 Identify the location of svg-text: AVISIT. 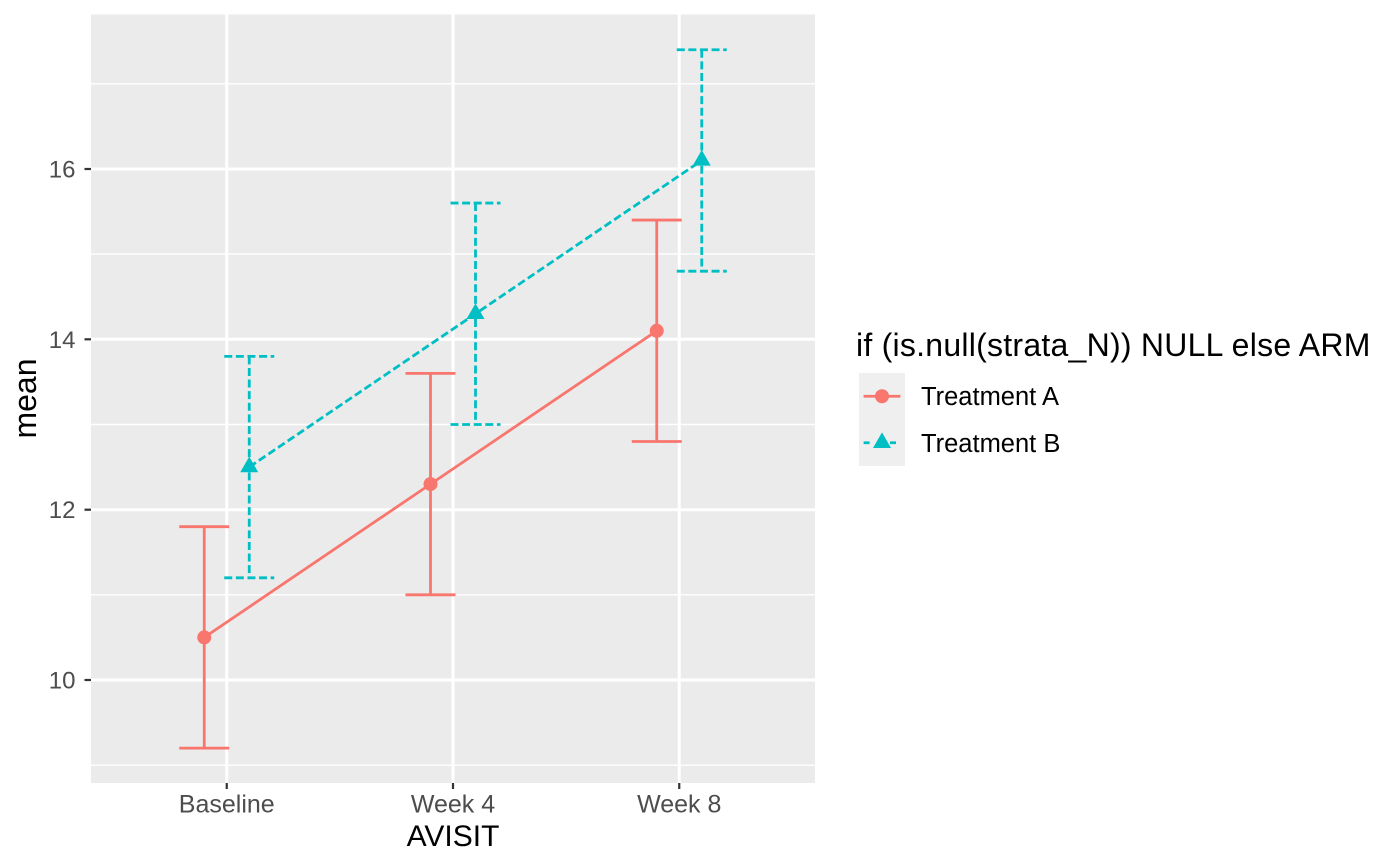
(453, 836).